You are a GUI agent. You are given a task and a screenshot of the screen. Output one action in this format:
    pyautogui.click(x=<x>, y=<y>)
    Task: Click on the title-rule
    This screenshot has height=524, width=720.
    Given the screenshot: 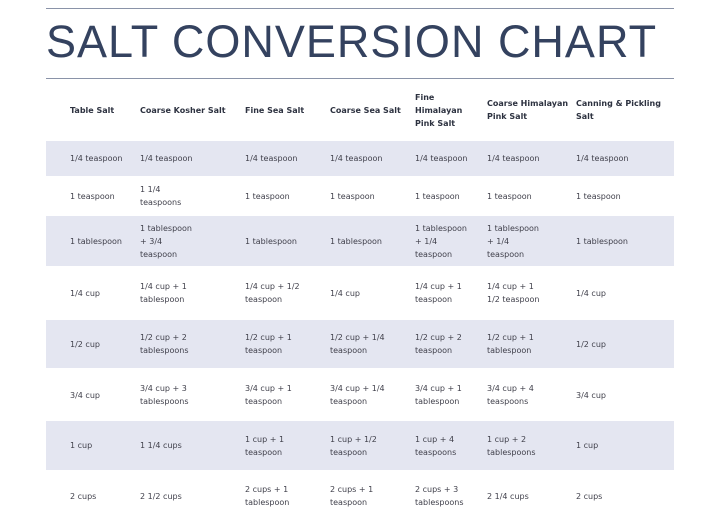 What is the action you would take?
    pyautogui.click(x=360, y=78)
    